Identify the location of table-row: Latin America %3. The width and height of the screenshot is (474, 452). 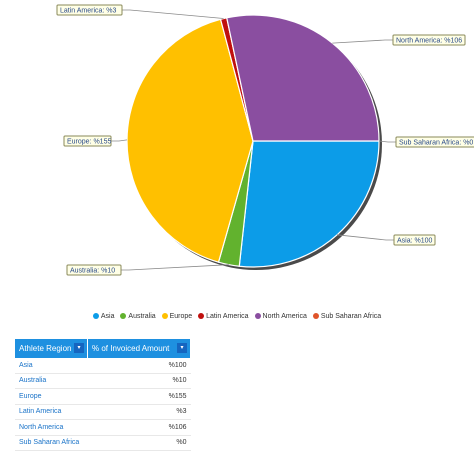
(103, 412).